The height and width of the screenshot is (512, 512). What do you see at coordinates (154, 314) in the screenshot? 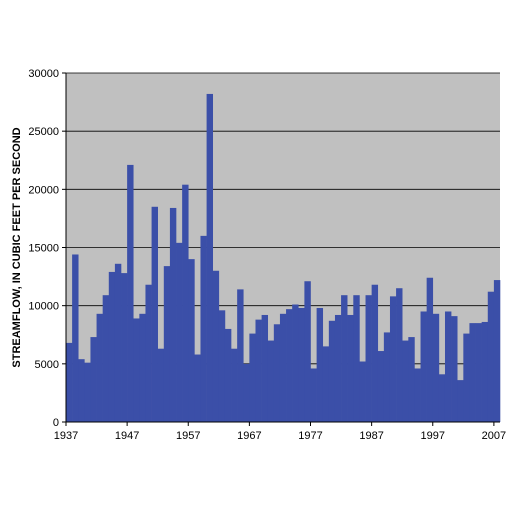
I see `bar-1951` at bounding box center [154, 314].